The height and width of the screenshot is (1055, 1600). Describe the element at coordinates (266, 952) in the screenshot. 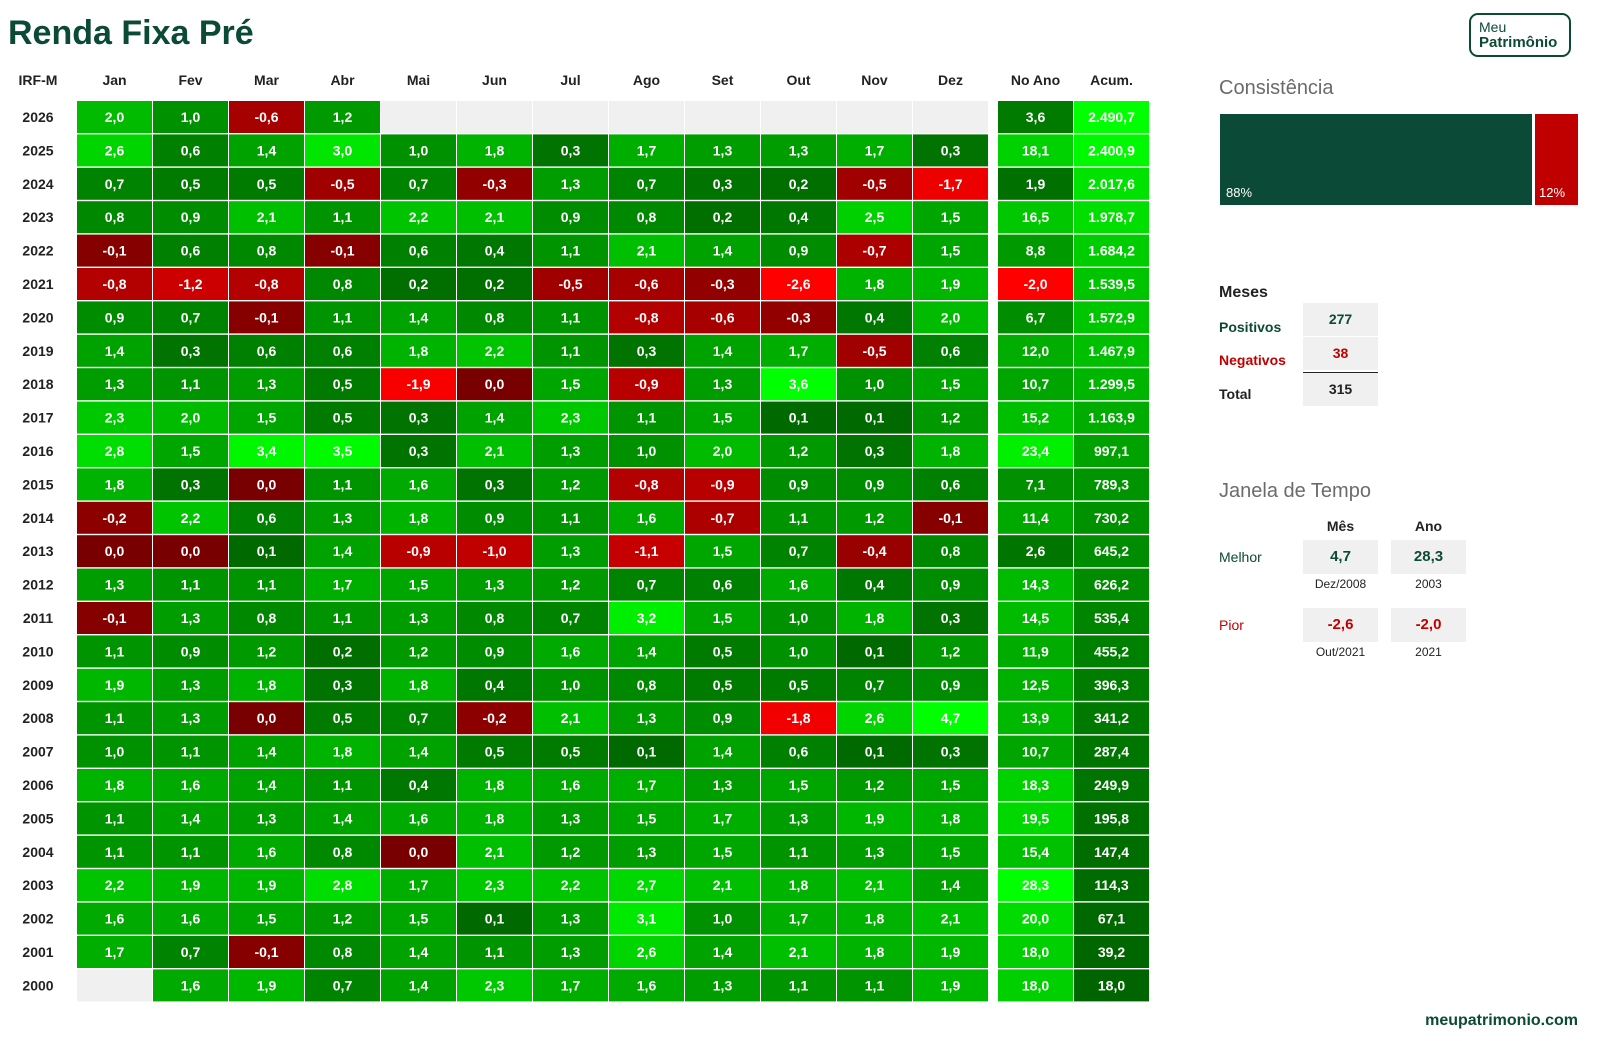

I see `cell-value: -0,1` at that location.